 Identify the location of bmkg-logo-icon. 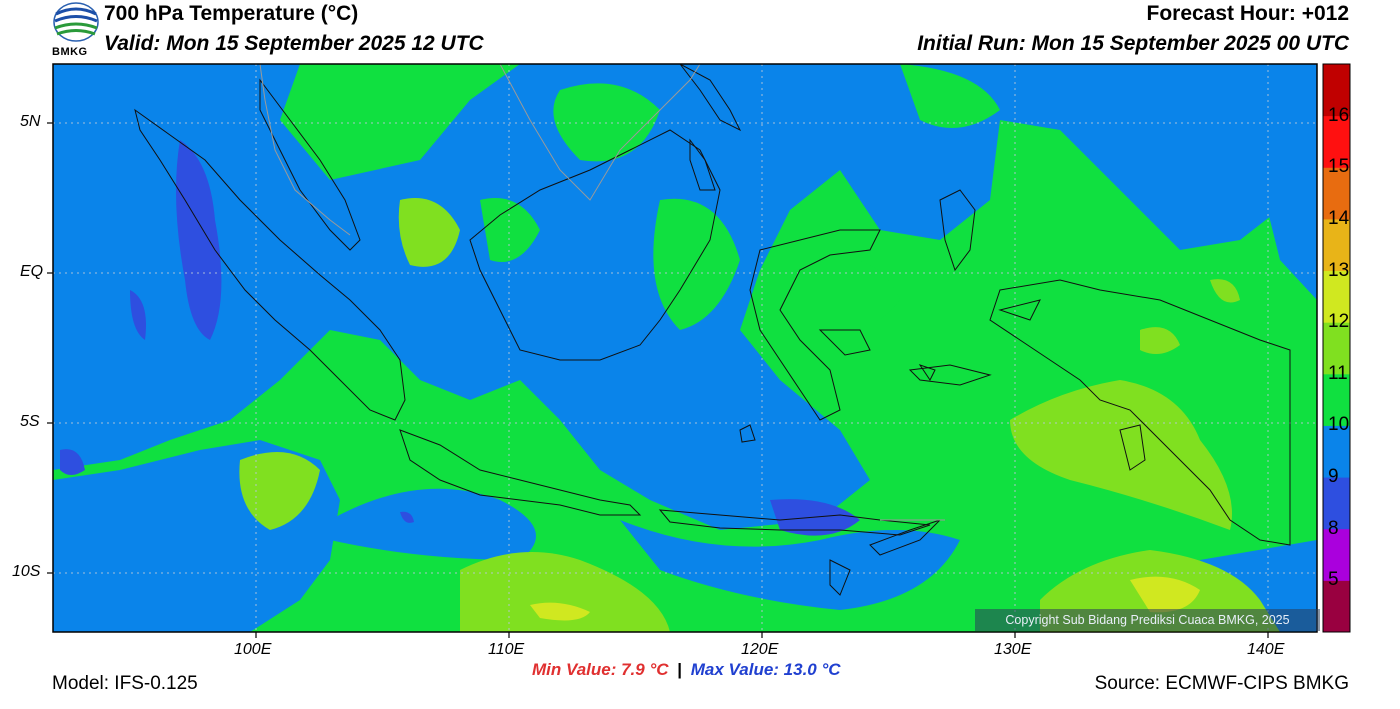
(76, 31).